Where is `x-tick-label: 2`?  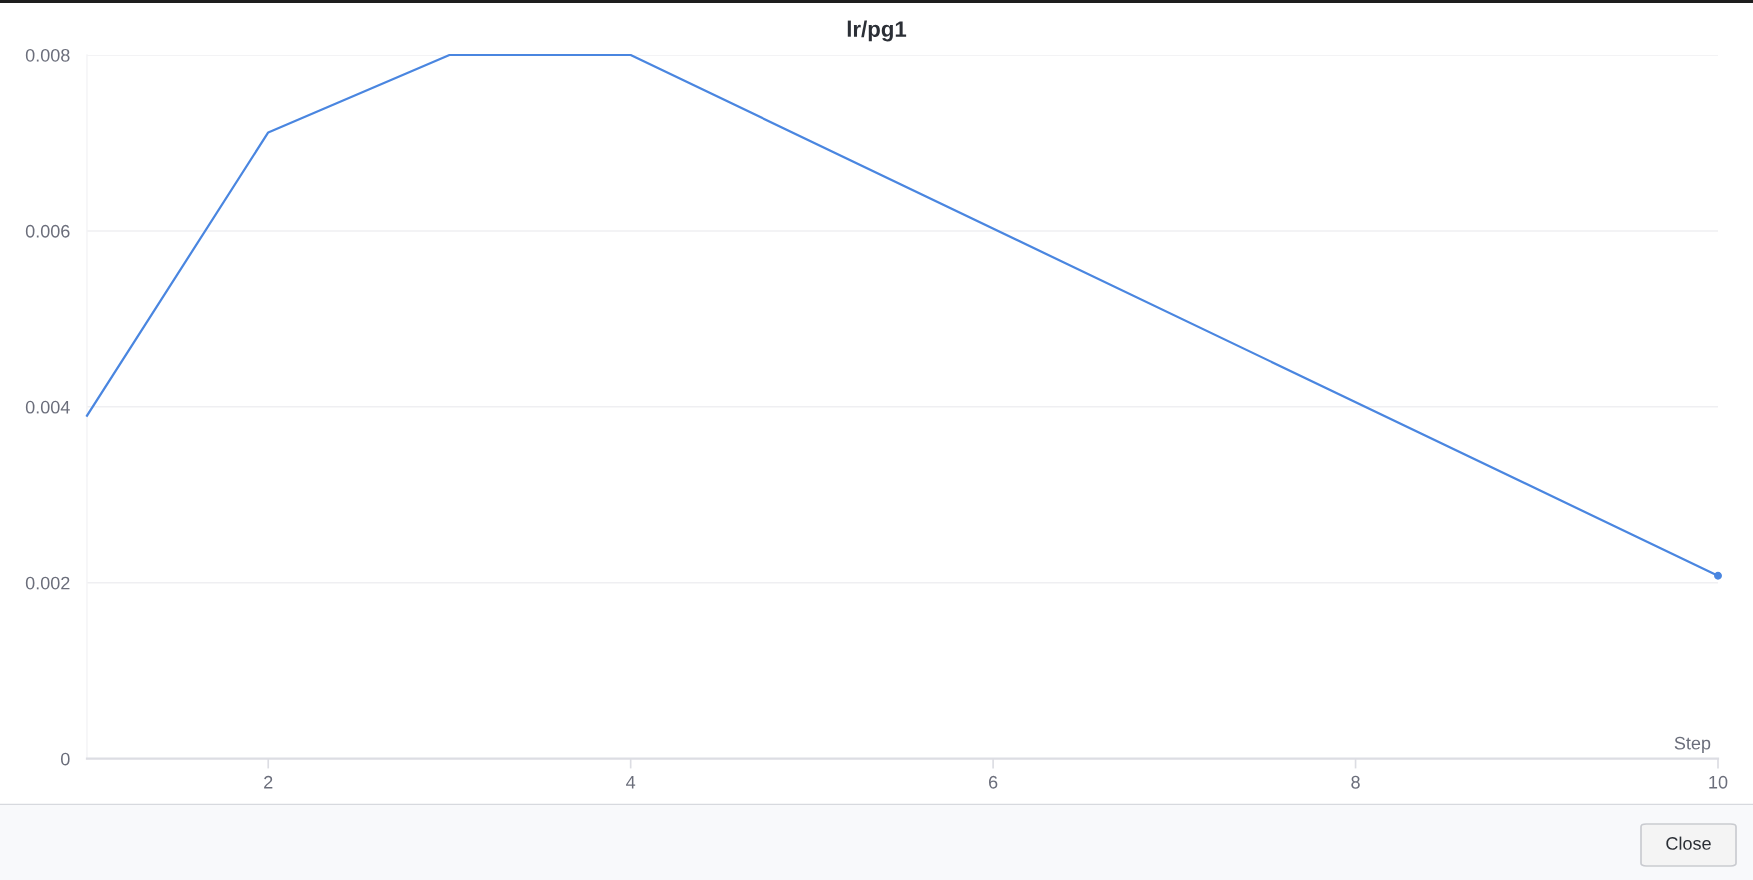 x-tick-label: 2 is located at coordinates (268, 782).